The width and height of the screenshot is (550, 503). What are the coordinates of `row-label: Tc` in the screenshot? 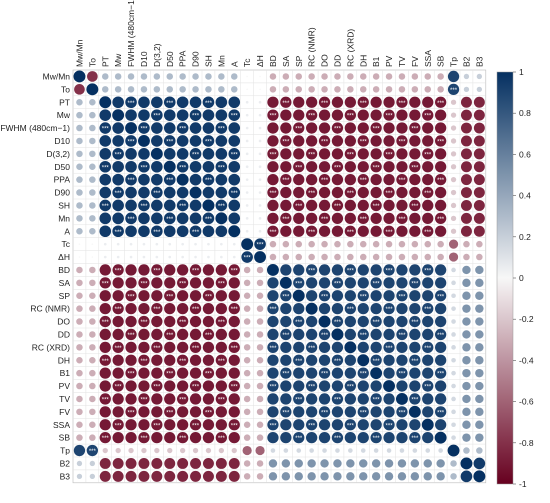 It's located at (66, 244).